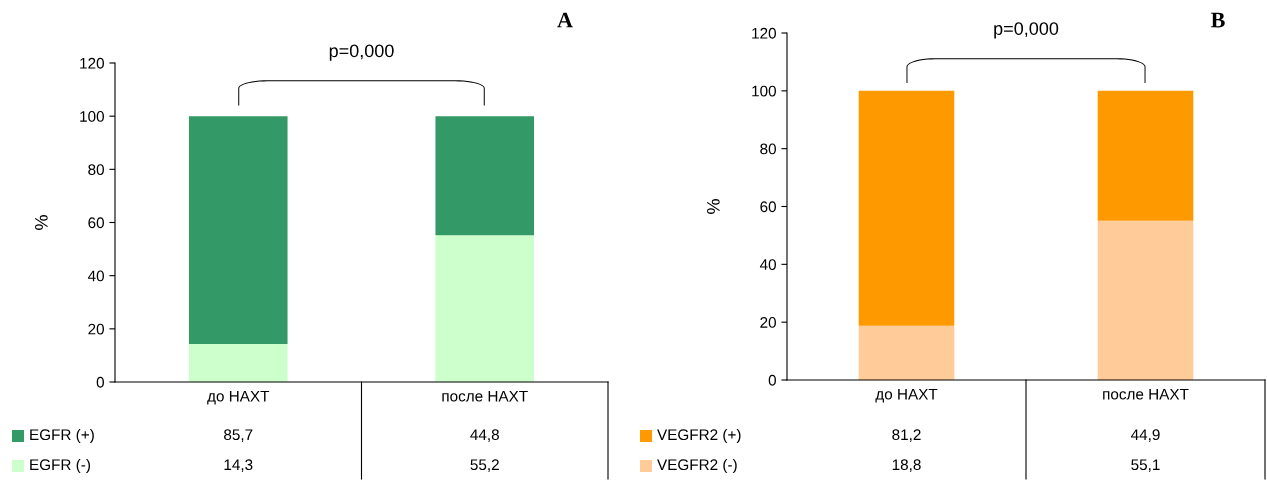 The width and height of the screenshot is (1267, 481). I want to click on legend-label: EGFR (+), so click(62, 436).